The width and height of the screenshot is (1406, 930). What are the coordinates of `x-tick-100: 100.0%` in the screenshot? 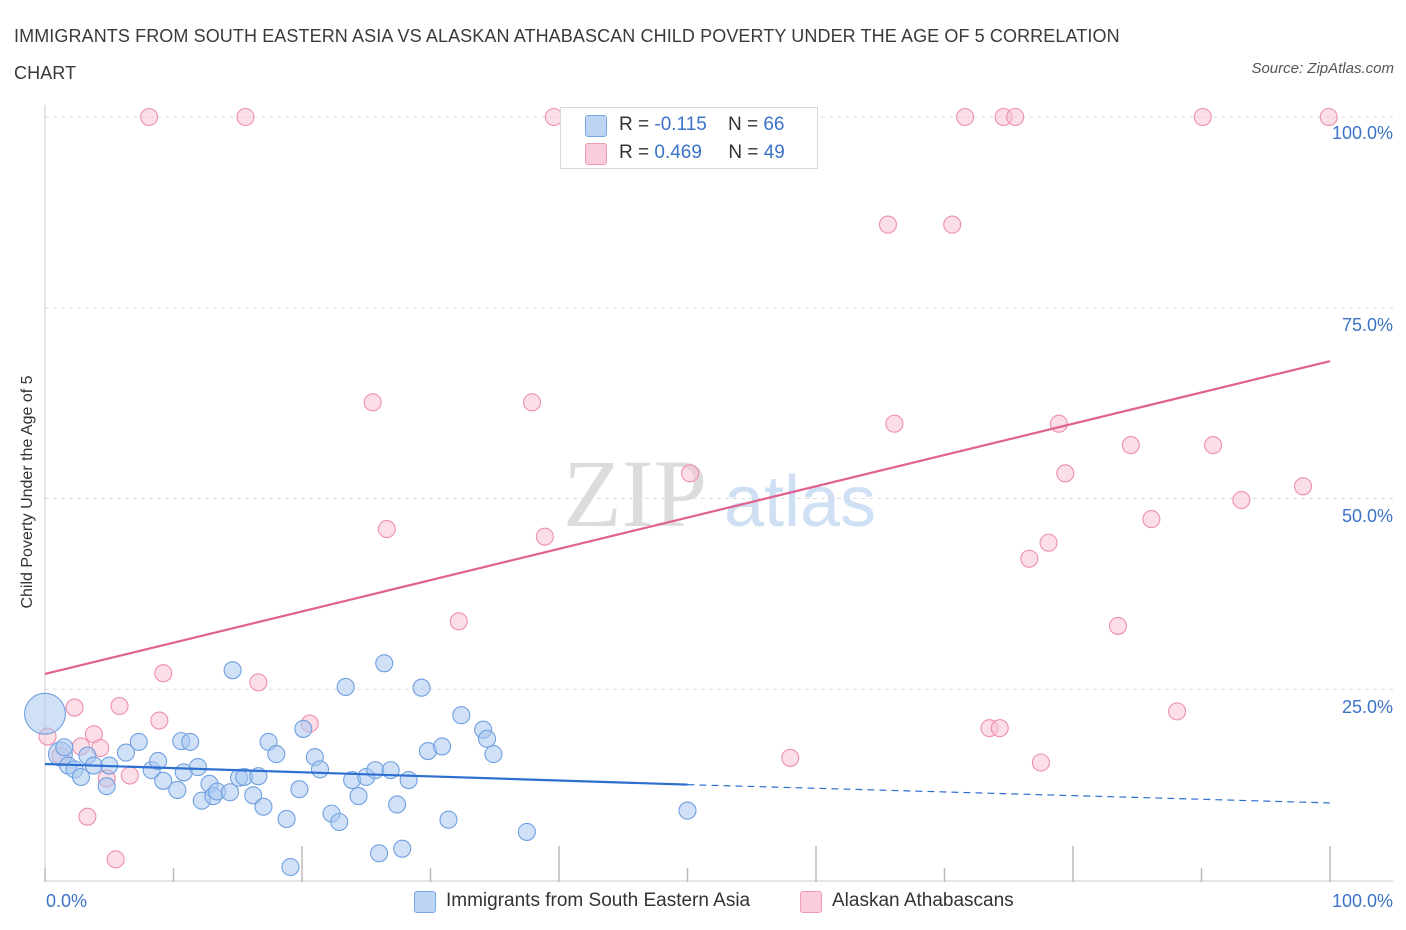 It's located at (1362, 901).